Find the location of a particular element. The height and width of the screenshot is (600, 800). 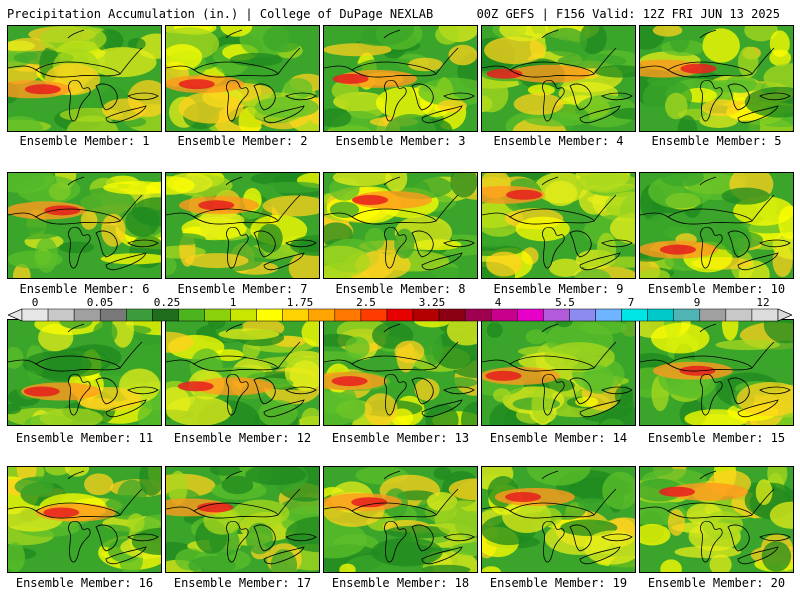

ensemble-member-label: Ensemble Member: 5 is located at coordinates (716, 141).